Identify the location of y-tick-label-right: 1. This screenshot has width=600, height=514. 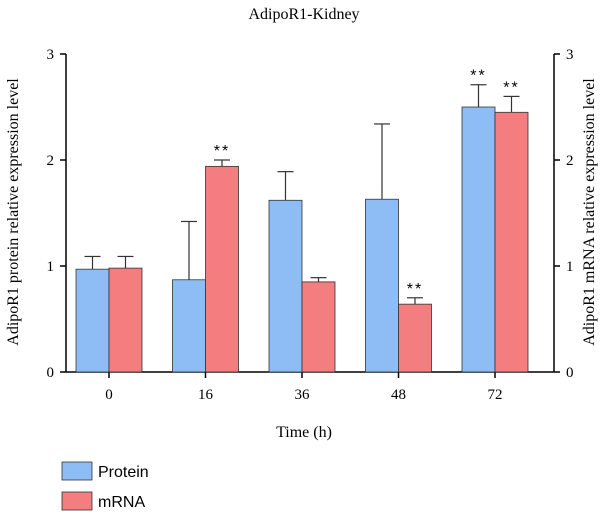
(570, 267).